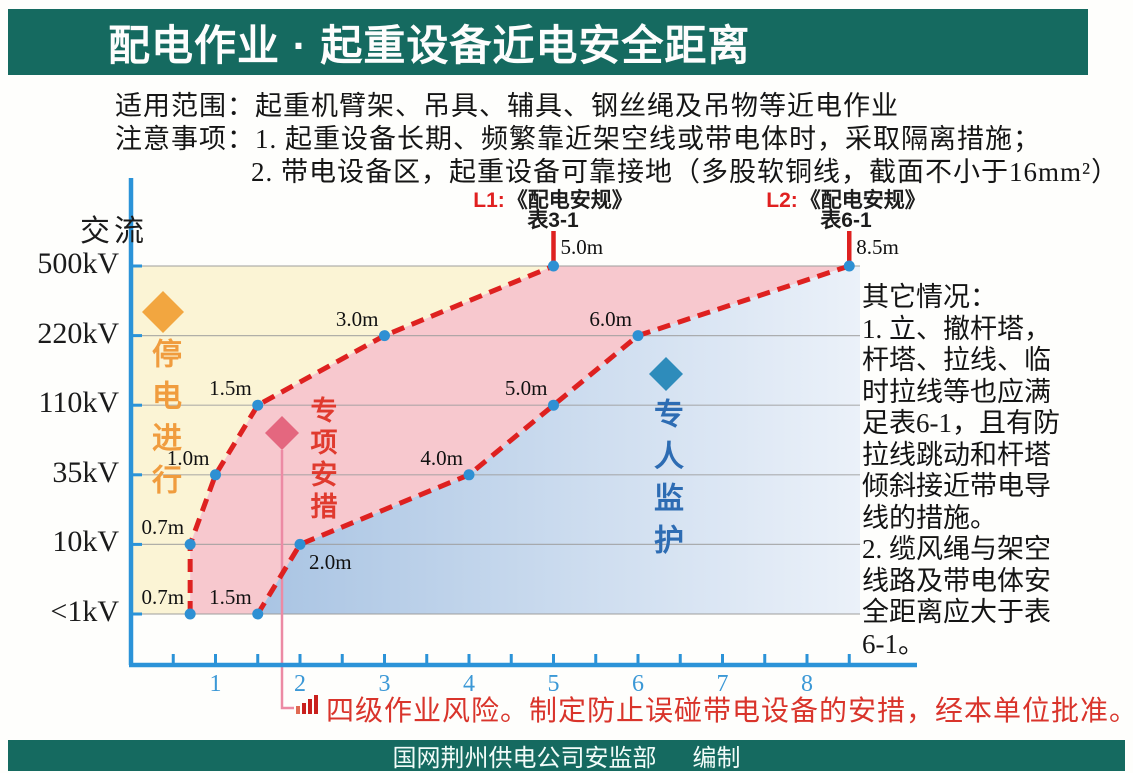 Image resolution: width=1133 pixels, height=773 pixels. What do you see at coordinates (956, 580) in the screenshot?
I see `side-note-line: 线路及带电体安` at bounding box center [956, 580].